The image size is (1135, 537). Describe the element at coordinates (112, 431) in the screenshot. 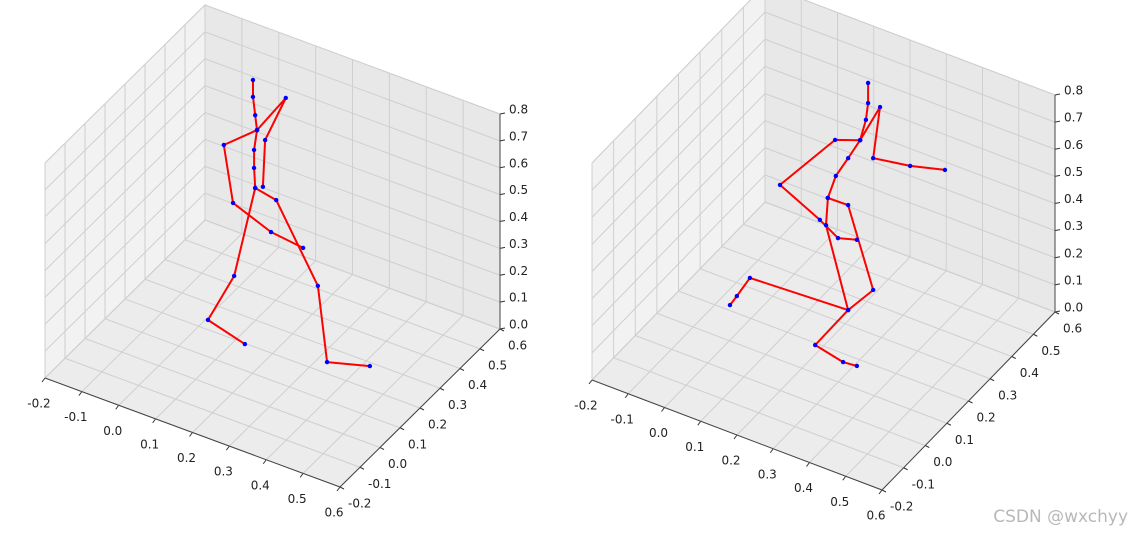

I see `x-tick-label: 0.0` at that location.